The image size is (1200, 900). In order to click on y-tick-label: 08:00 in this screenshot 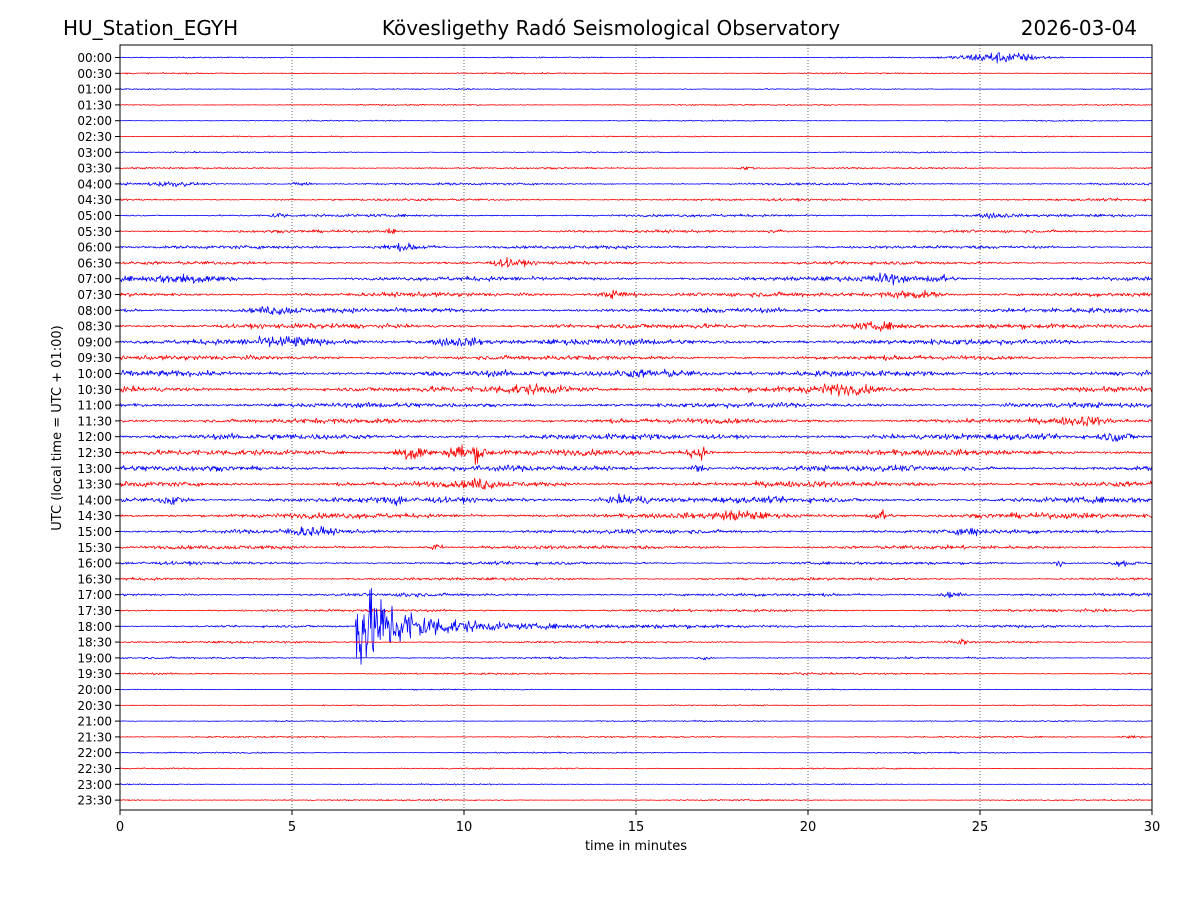, I will do `click(94, 311)`.